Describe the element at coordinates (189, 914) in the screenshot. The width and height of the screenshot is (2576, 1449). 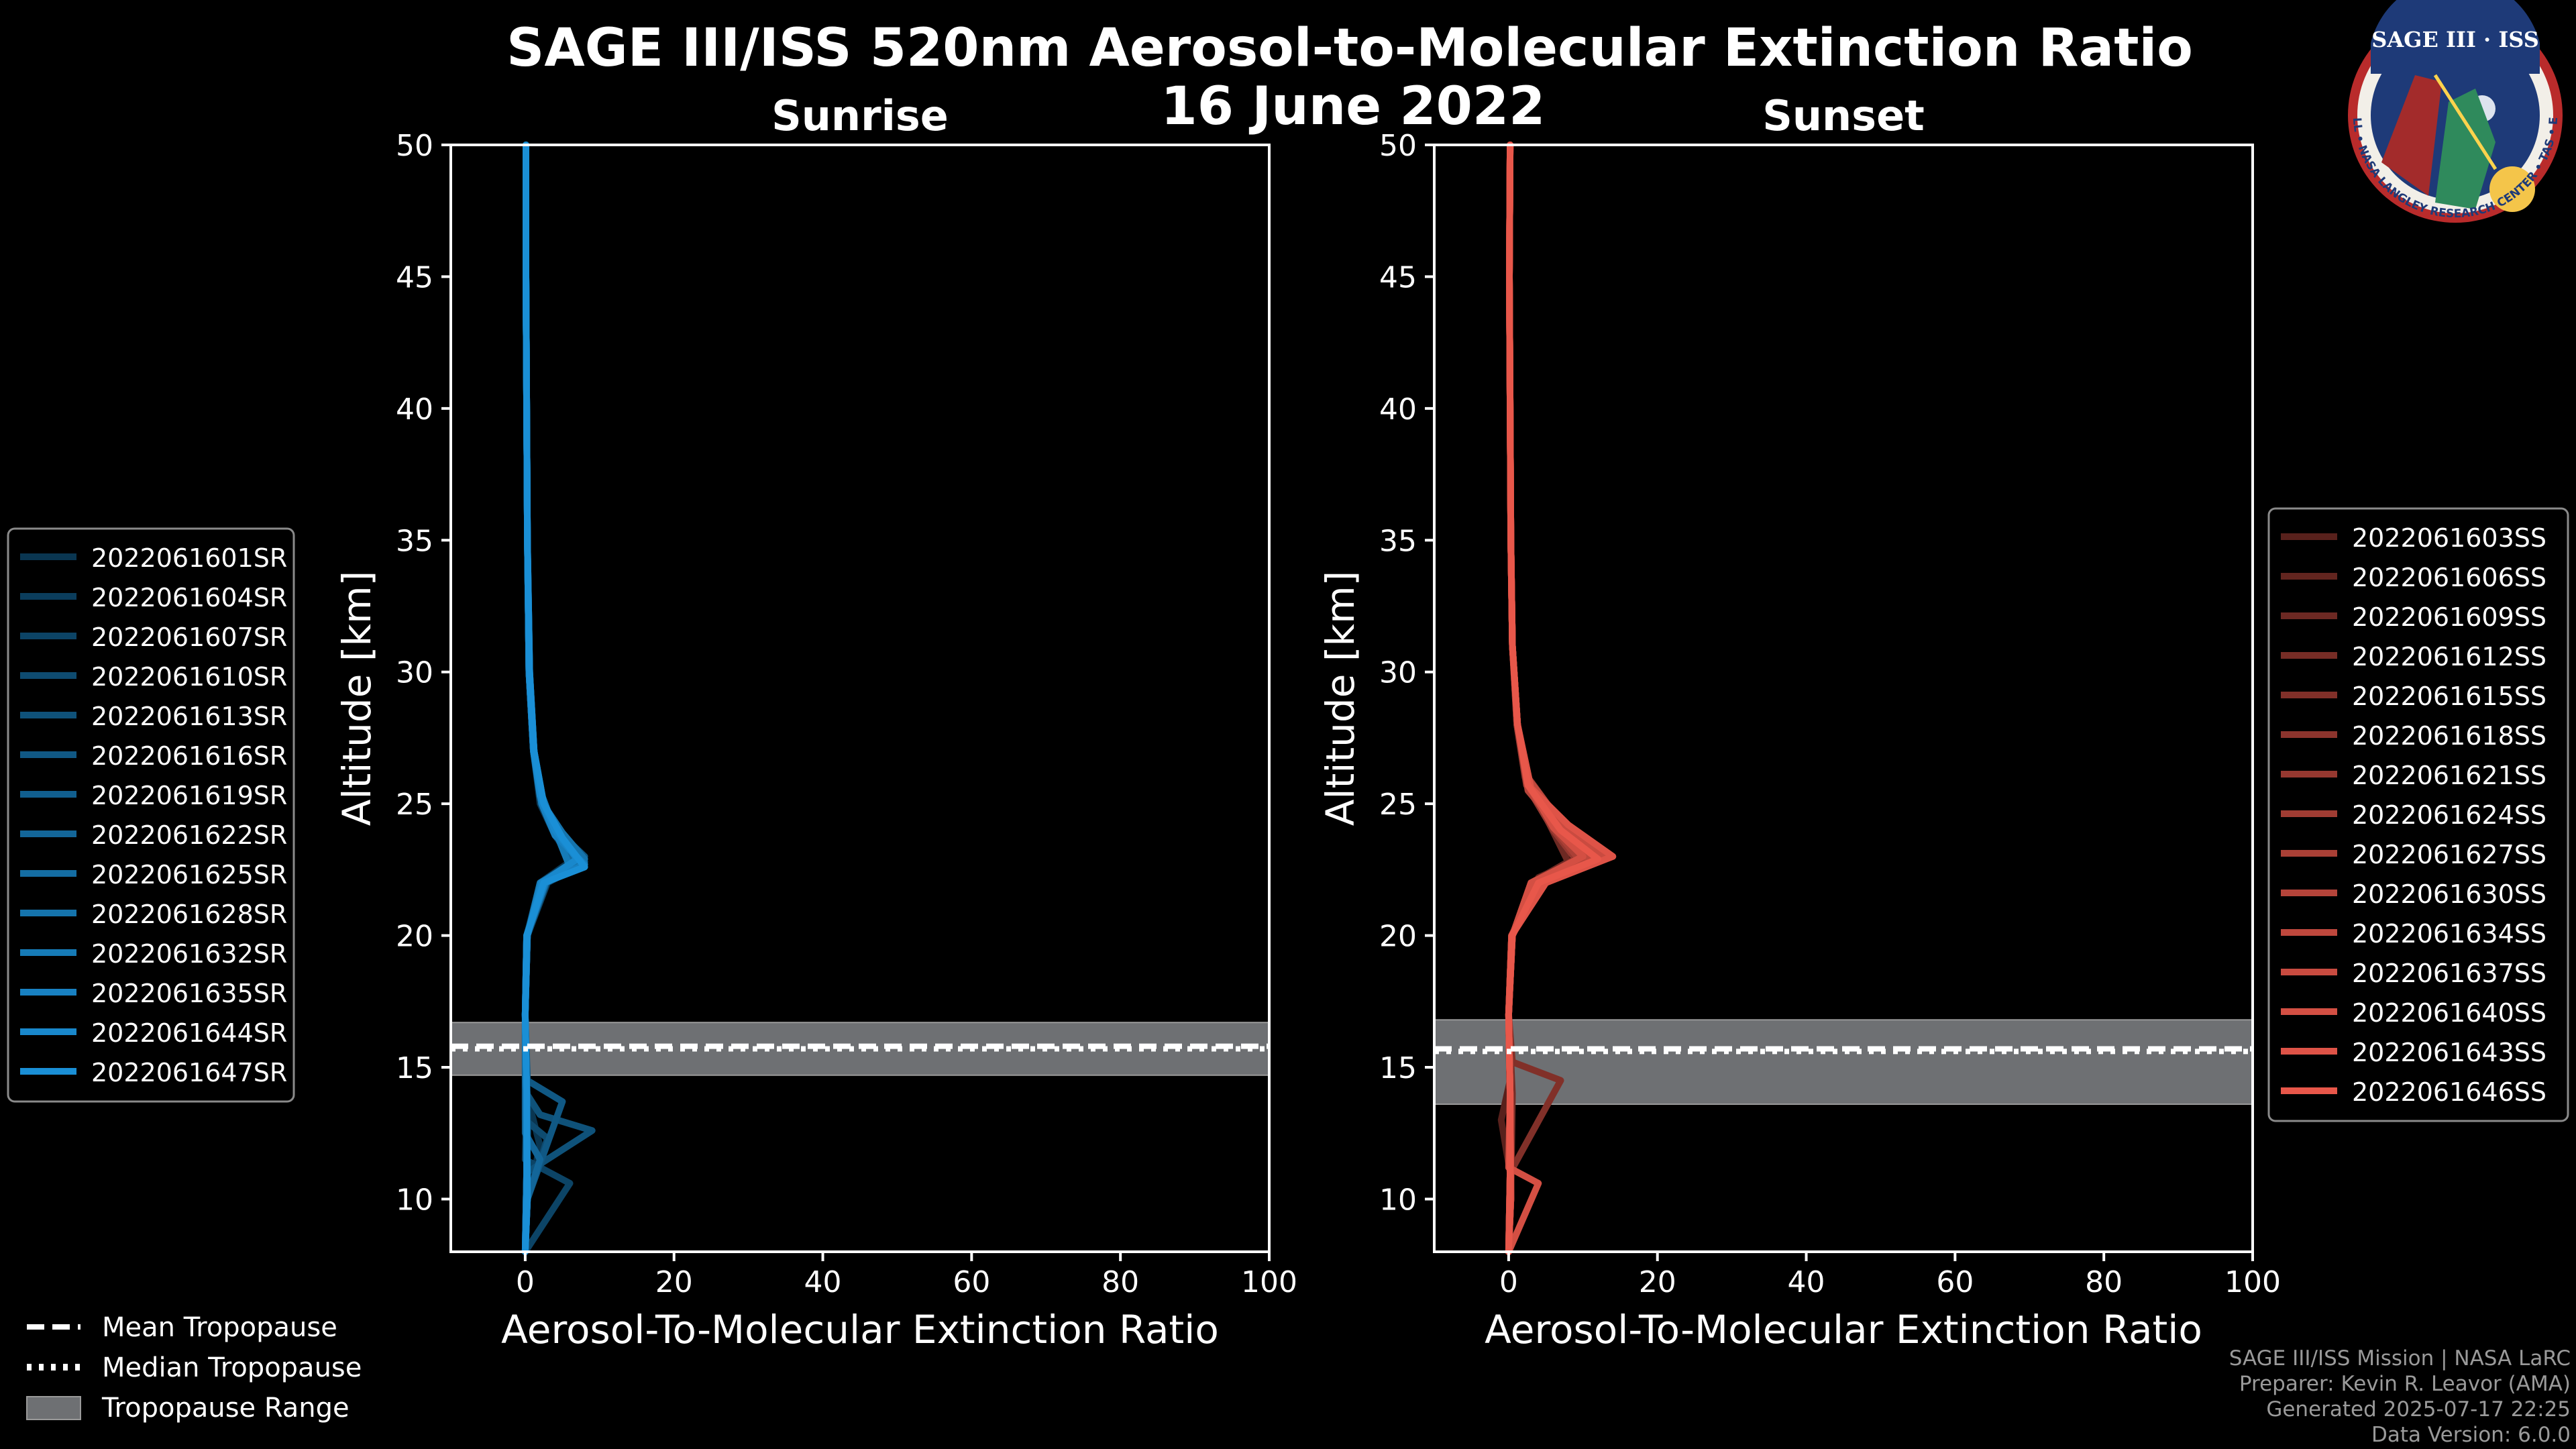
I see `legend-entry: 2022061628SR` at that location.